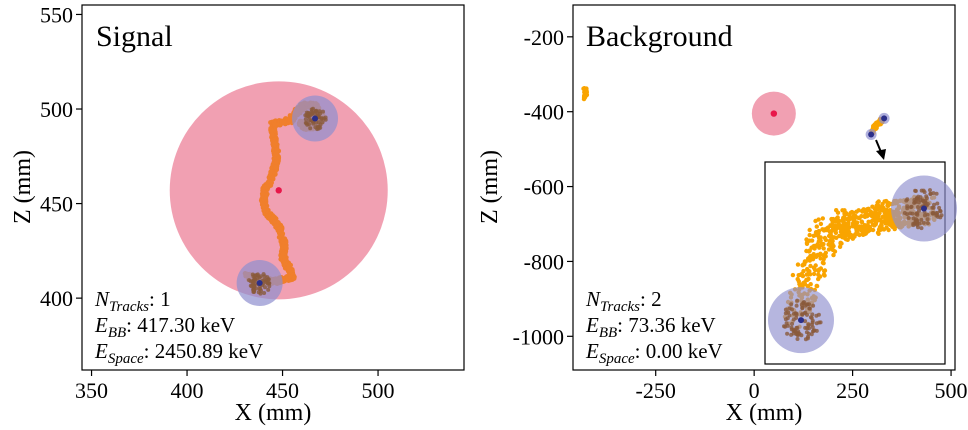 The height and width of the screenshot is (430, 968). Describe the element at coordinates (544, 261) in the screenshot. I see `y-tick-label: -800` at that location.